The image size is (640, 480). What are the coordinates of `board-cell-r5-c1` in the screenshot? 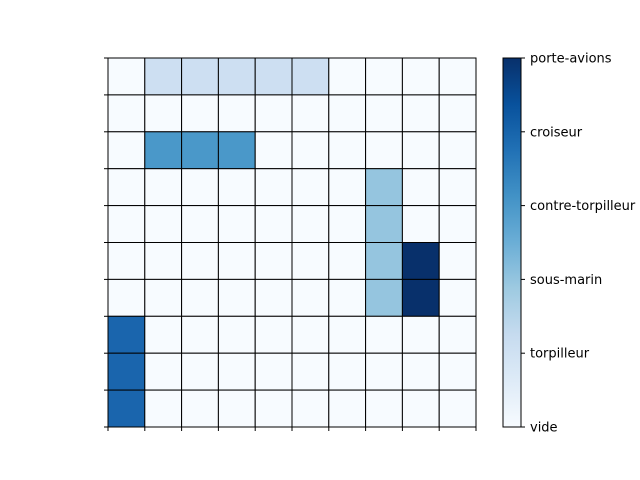 It's located at (163, 261).